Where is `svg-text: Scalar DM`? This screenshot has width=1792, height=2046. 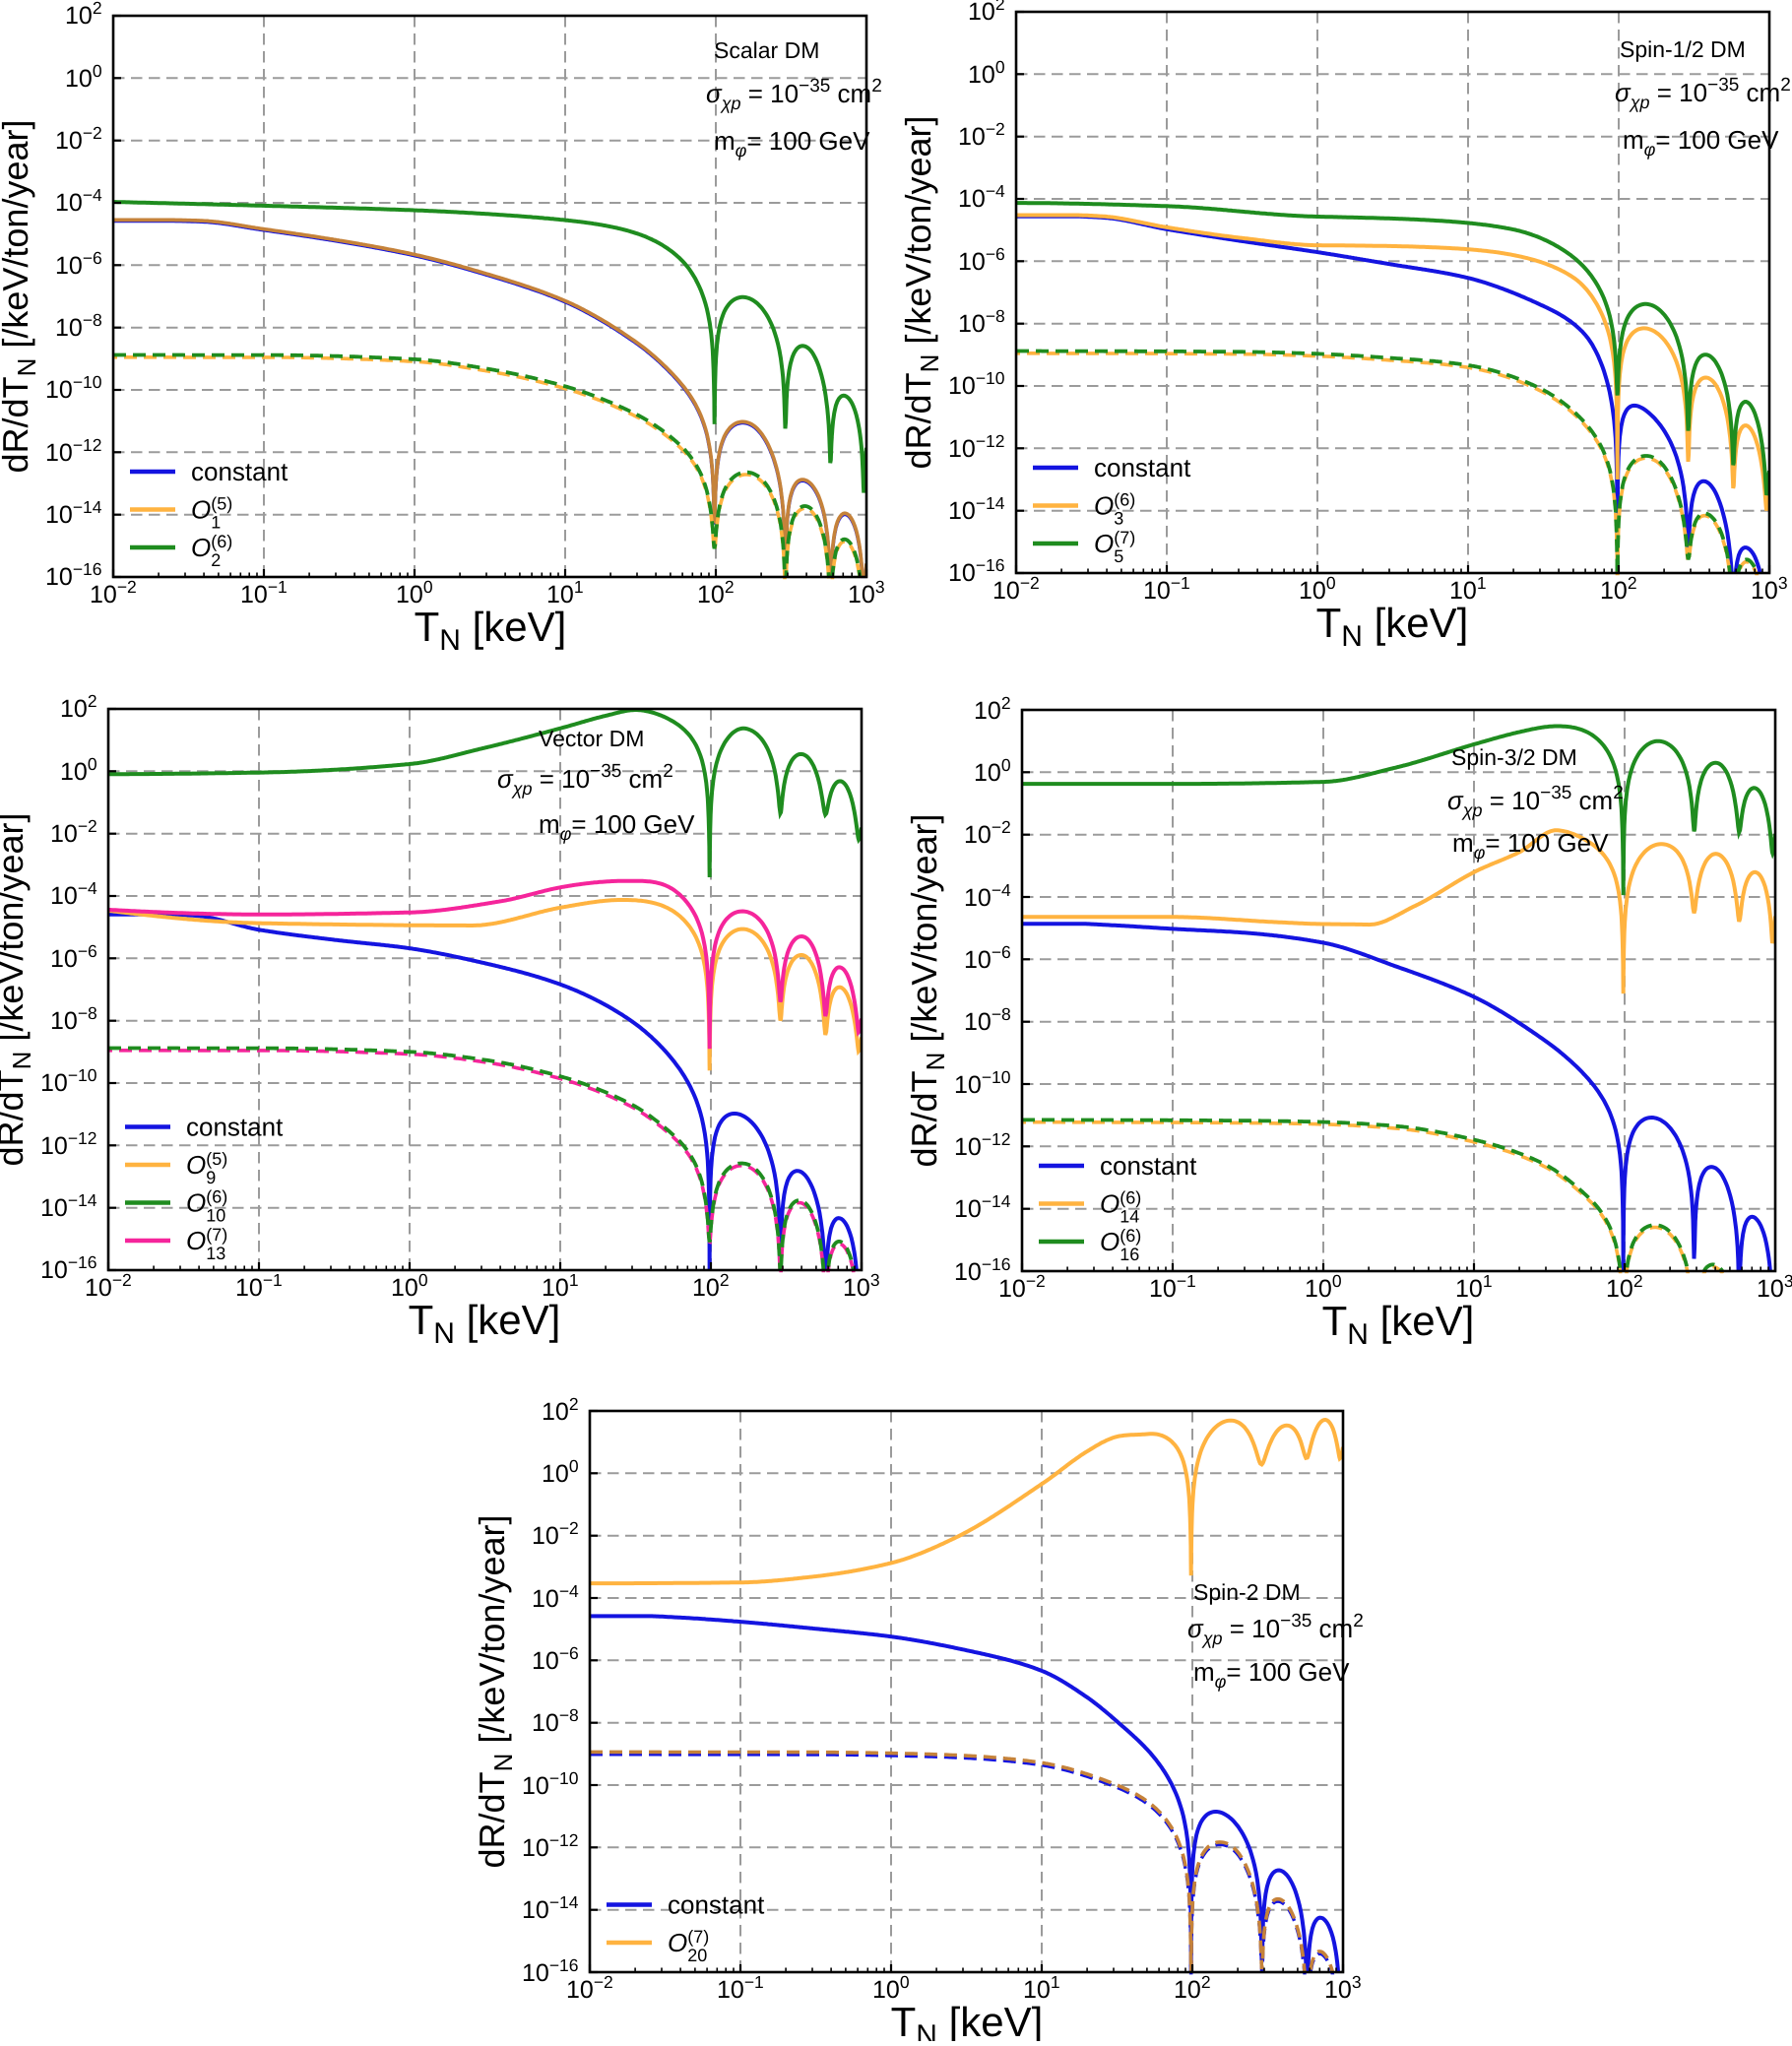
svg-text: Scalar DM is located at coordinates (766, 50).